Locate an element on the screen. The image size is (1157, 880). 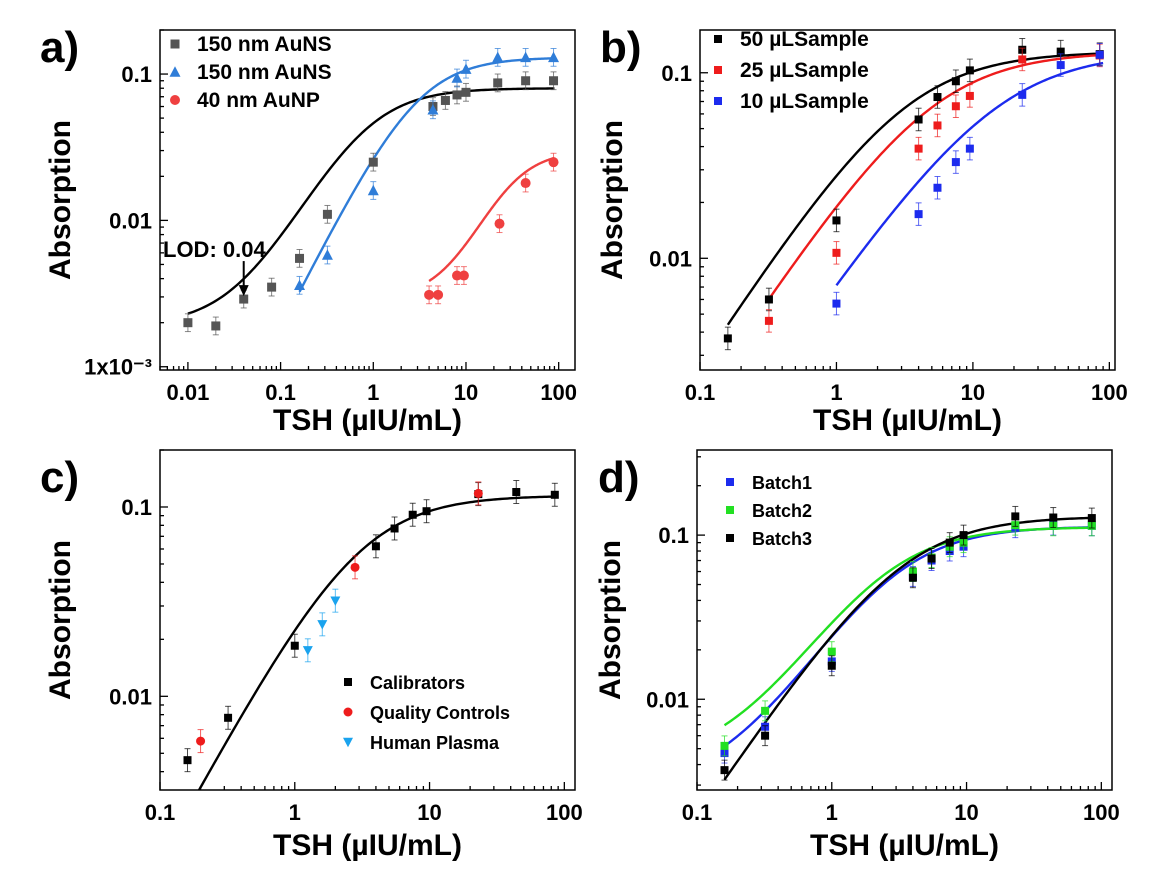
legend-entry: 10 µLSample is located at coordinates (804, 101).